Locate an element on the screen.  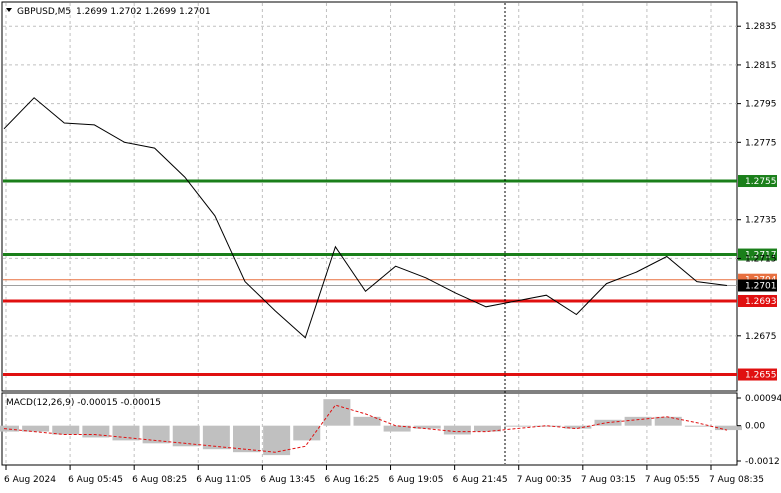
macd-histogram is located at coordinates (371, 427).